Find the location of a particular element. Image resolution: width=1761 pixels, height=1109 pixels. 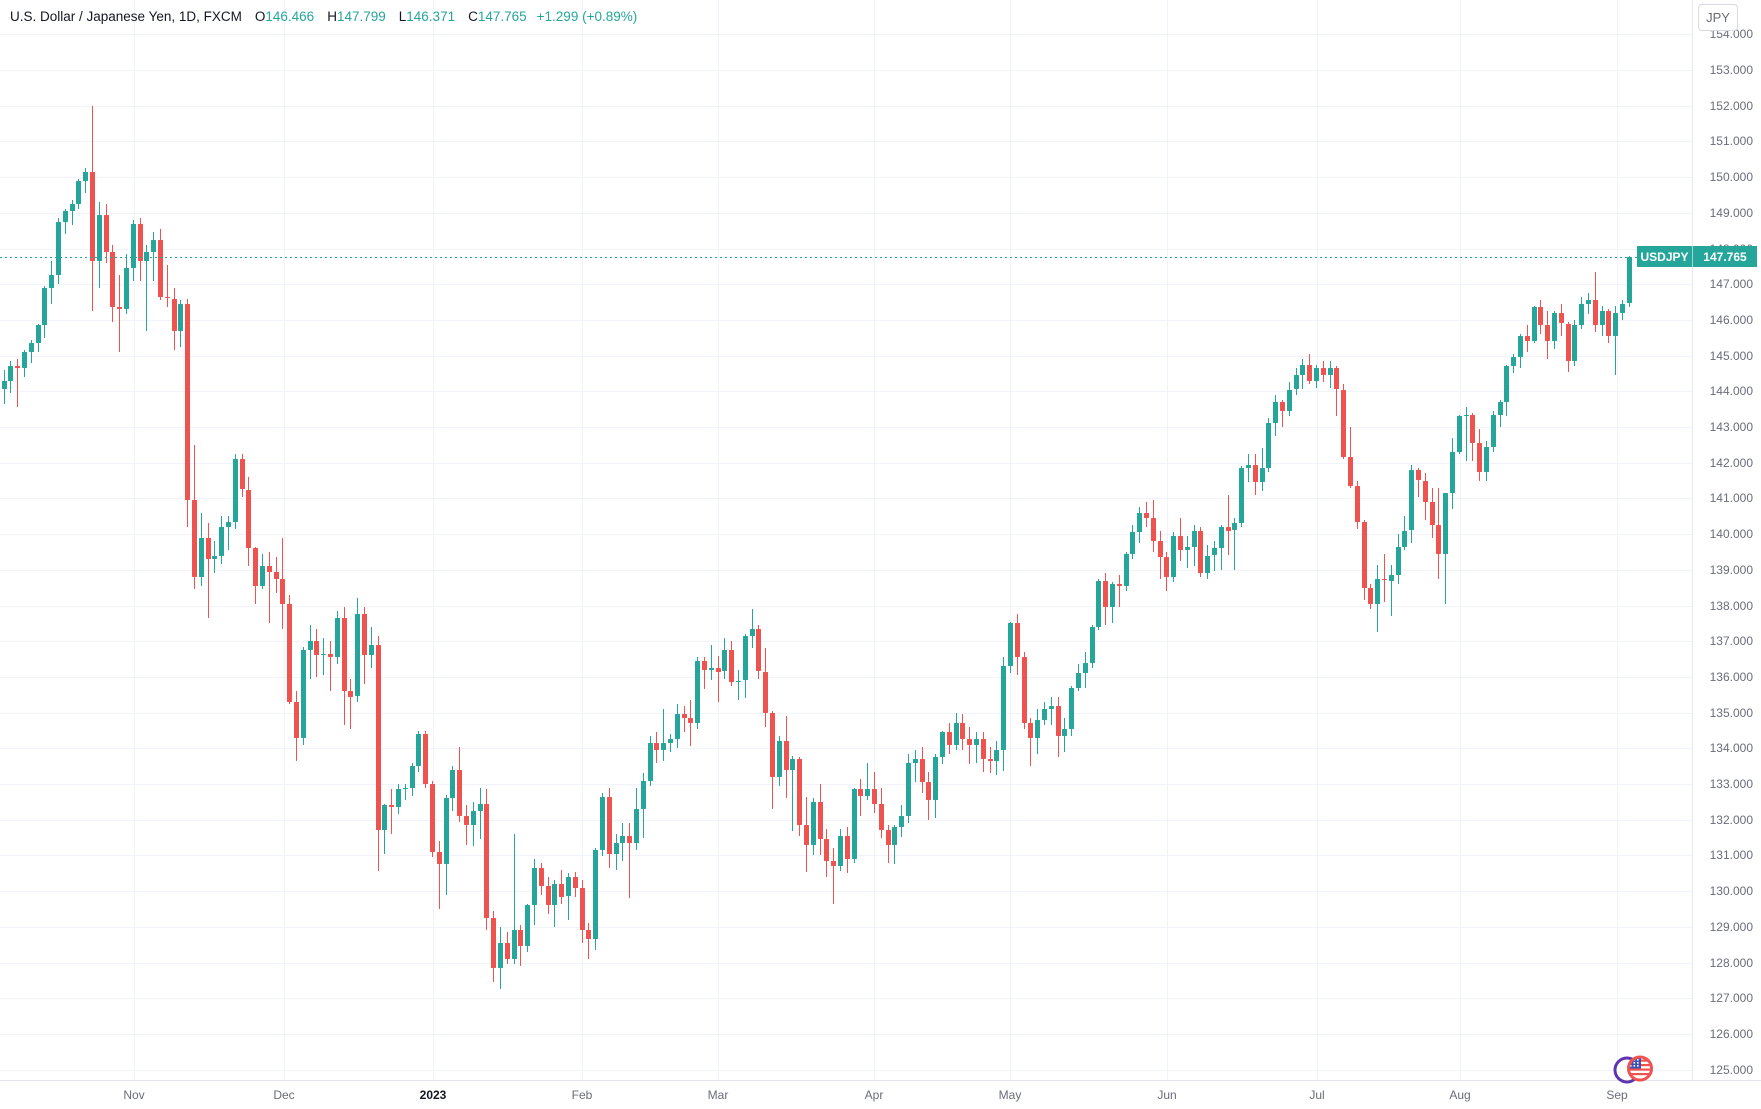

price-tick-label: 126.000 is located at coordinates (1731, 1033).